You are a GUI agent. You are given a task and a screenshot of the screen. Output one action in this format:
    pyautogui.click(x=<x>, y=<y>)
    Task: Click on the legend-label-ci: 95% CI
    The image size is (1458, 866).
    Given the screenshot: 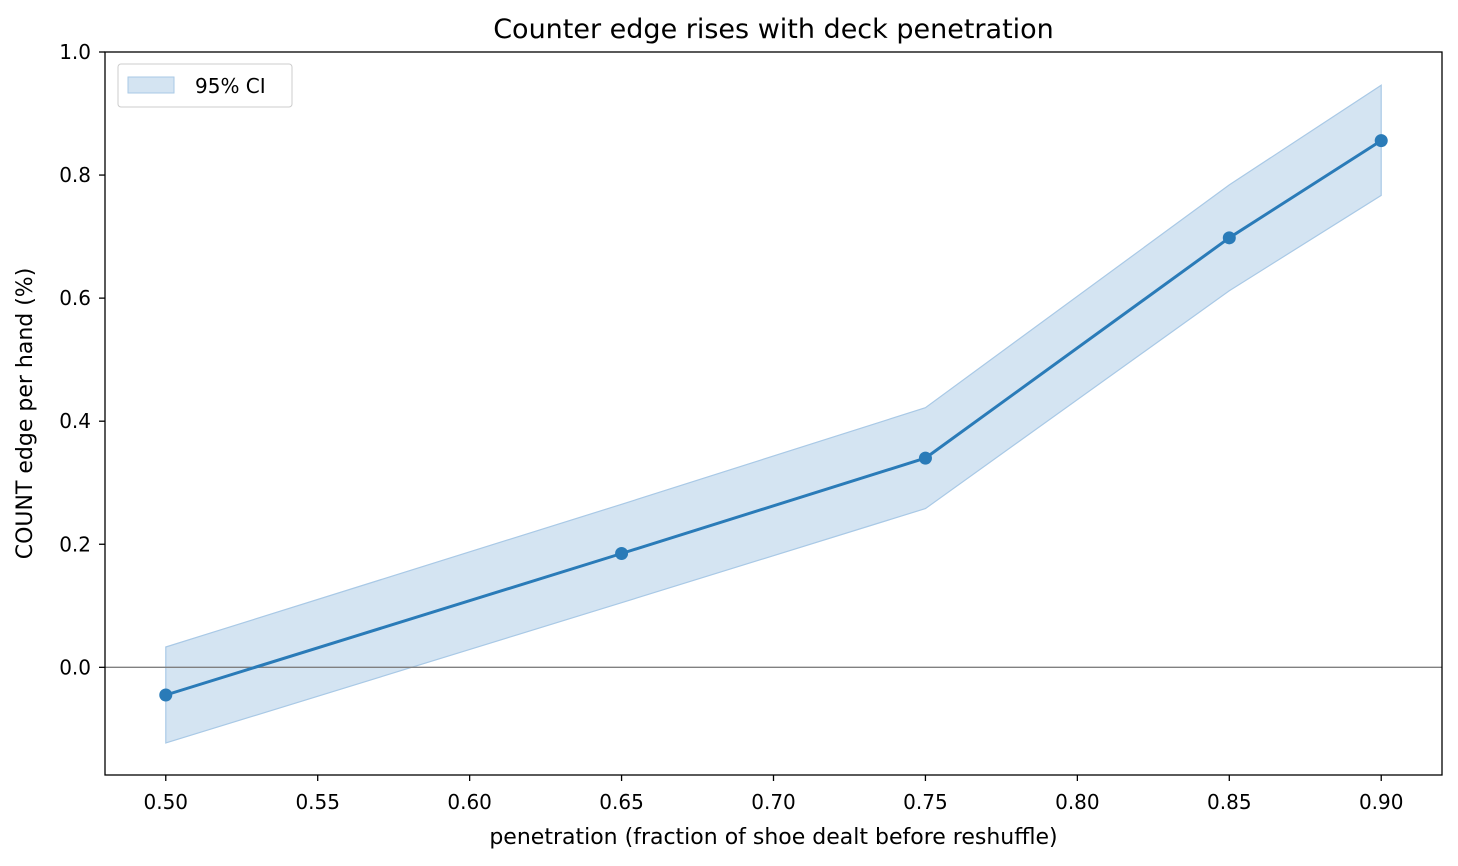 What is the action you would take?
    pyautogui.click(x=230, y=86)
    